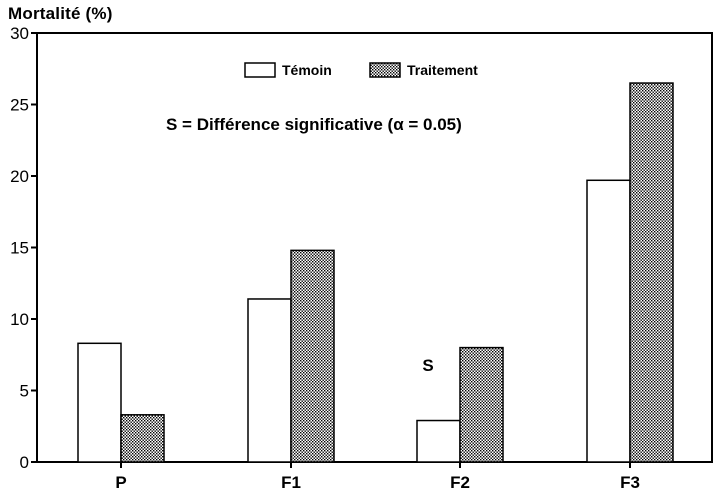 The image size is (720, 496). Describe the element at coordinates (19, 176) in the screenshot. I see `y-tick-label: 20` at that location.